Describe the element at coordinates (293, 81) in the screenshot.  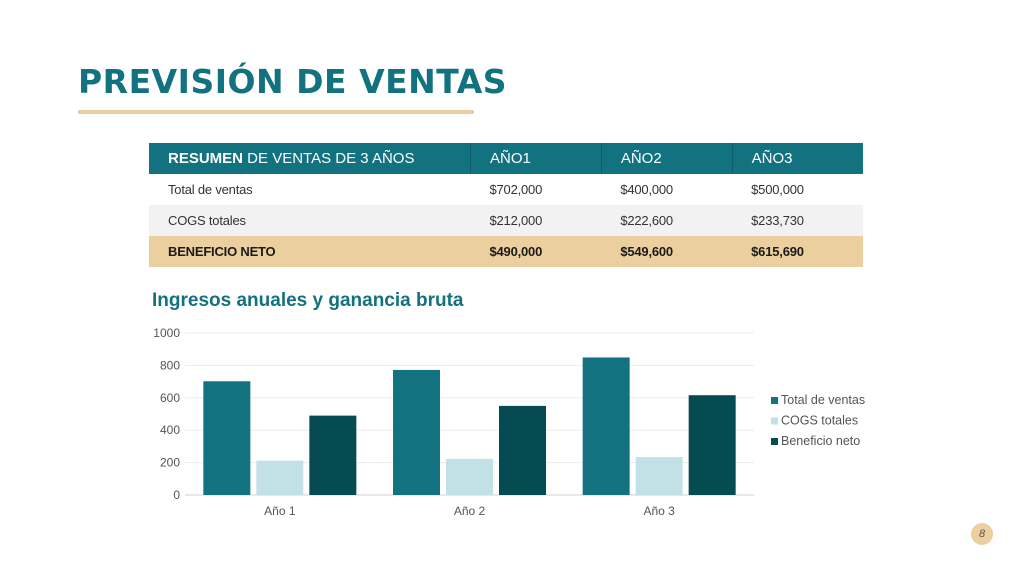
I see `slide-title: PREVISIÓN DE VENTAS` at that location.